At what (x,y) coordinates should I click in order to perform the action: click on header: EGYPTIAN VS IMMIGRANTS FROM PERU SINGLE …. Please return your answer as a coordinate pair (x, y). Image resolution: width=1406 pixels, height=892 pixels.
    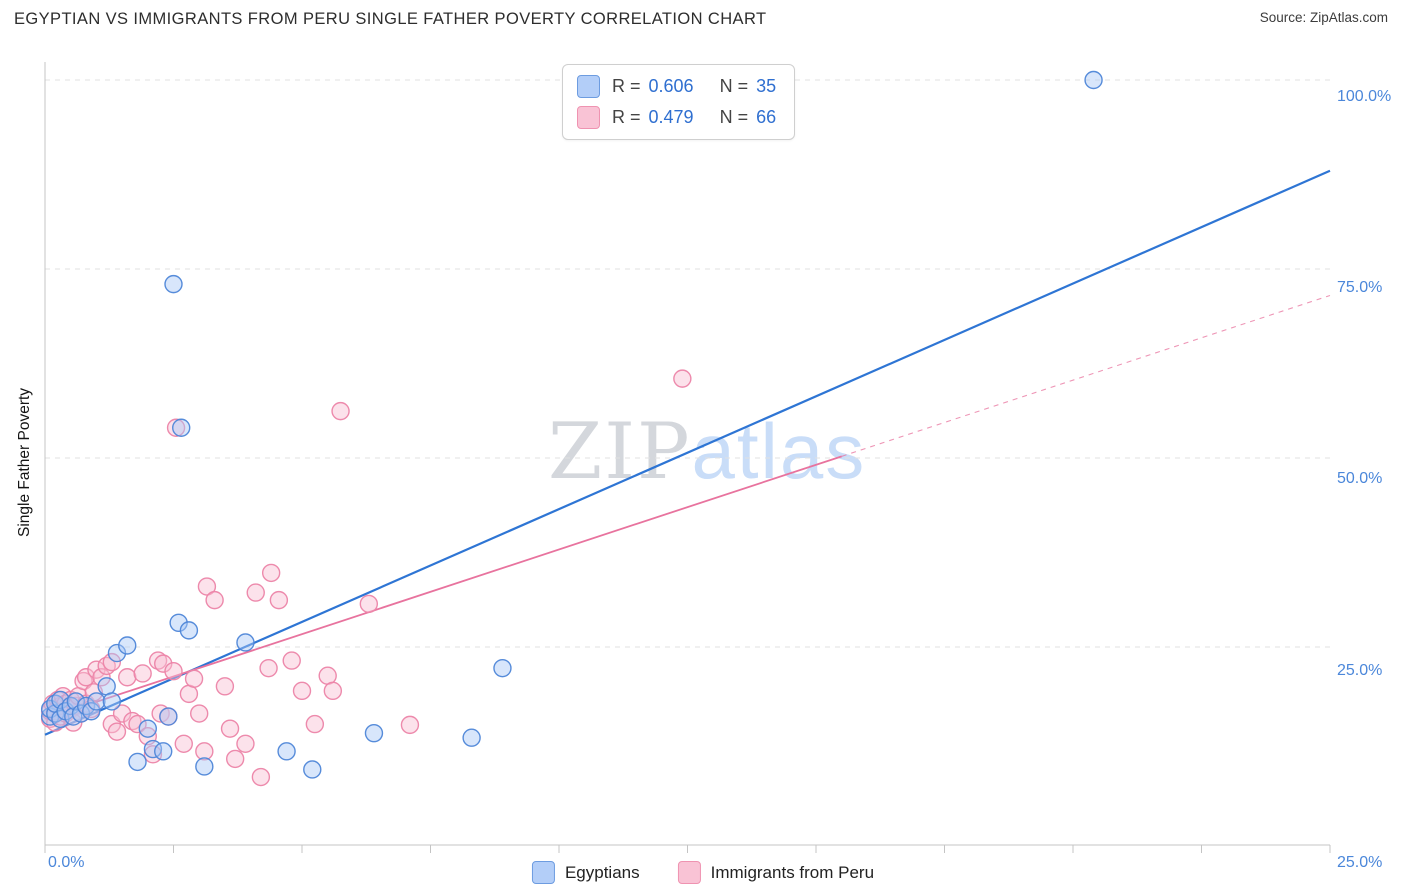
    Looking at the image, I should click on (701, 19).